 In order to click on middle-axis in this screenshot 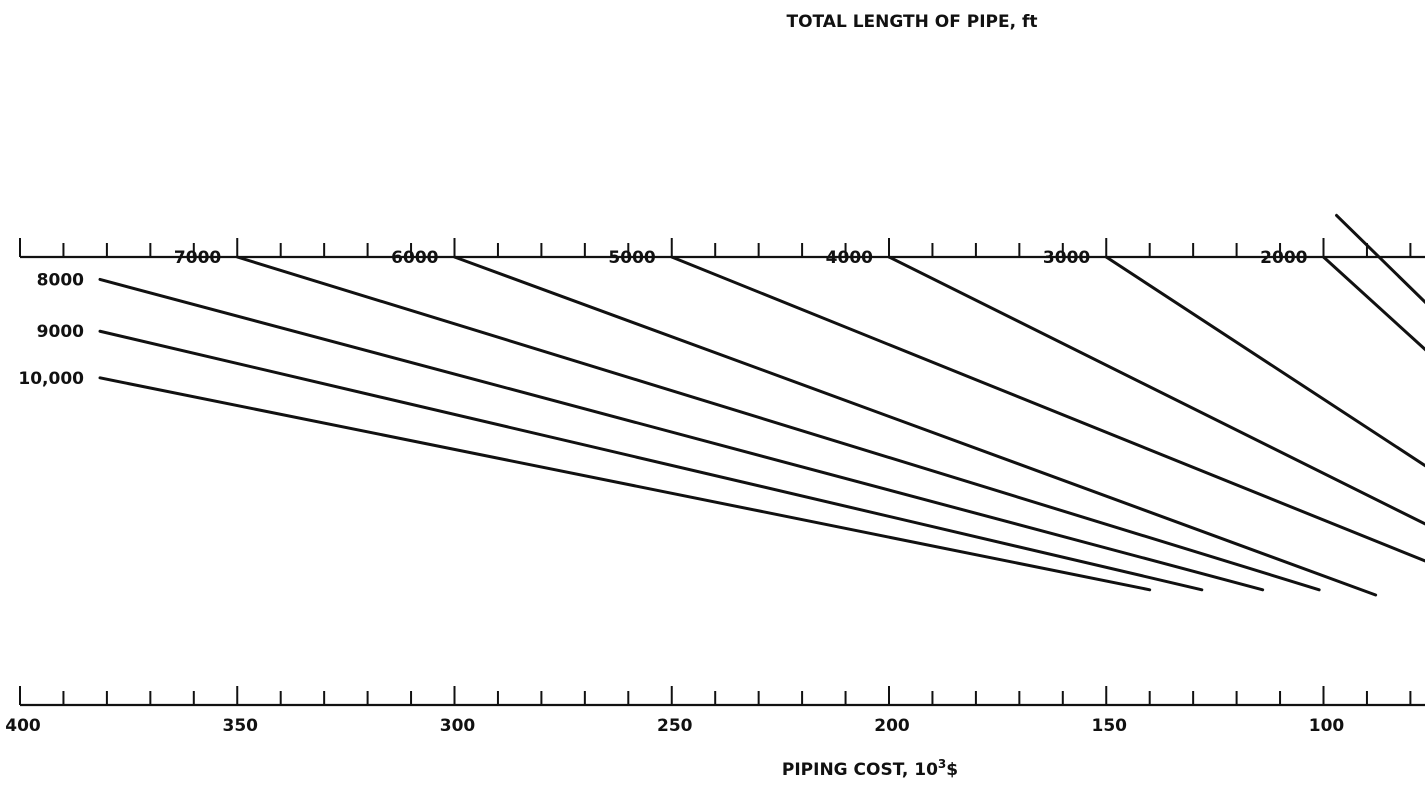, I will do `click(722, 248)`.